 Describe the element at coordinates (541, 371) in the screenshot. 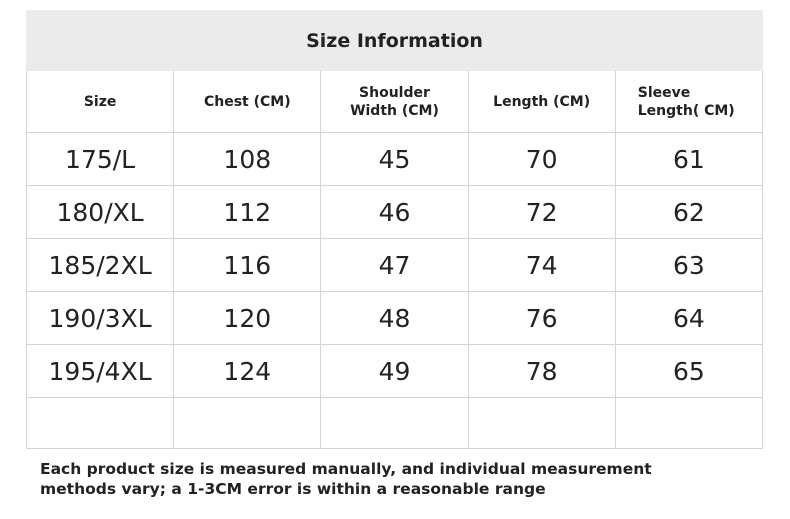

I see `measurement-cell: 78` at that location.